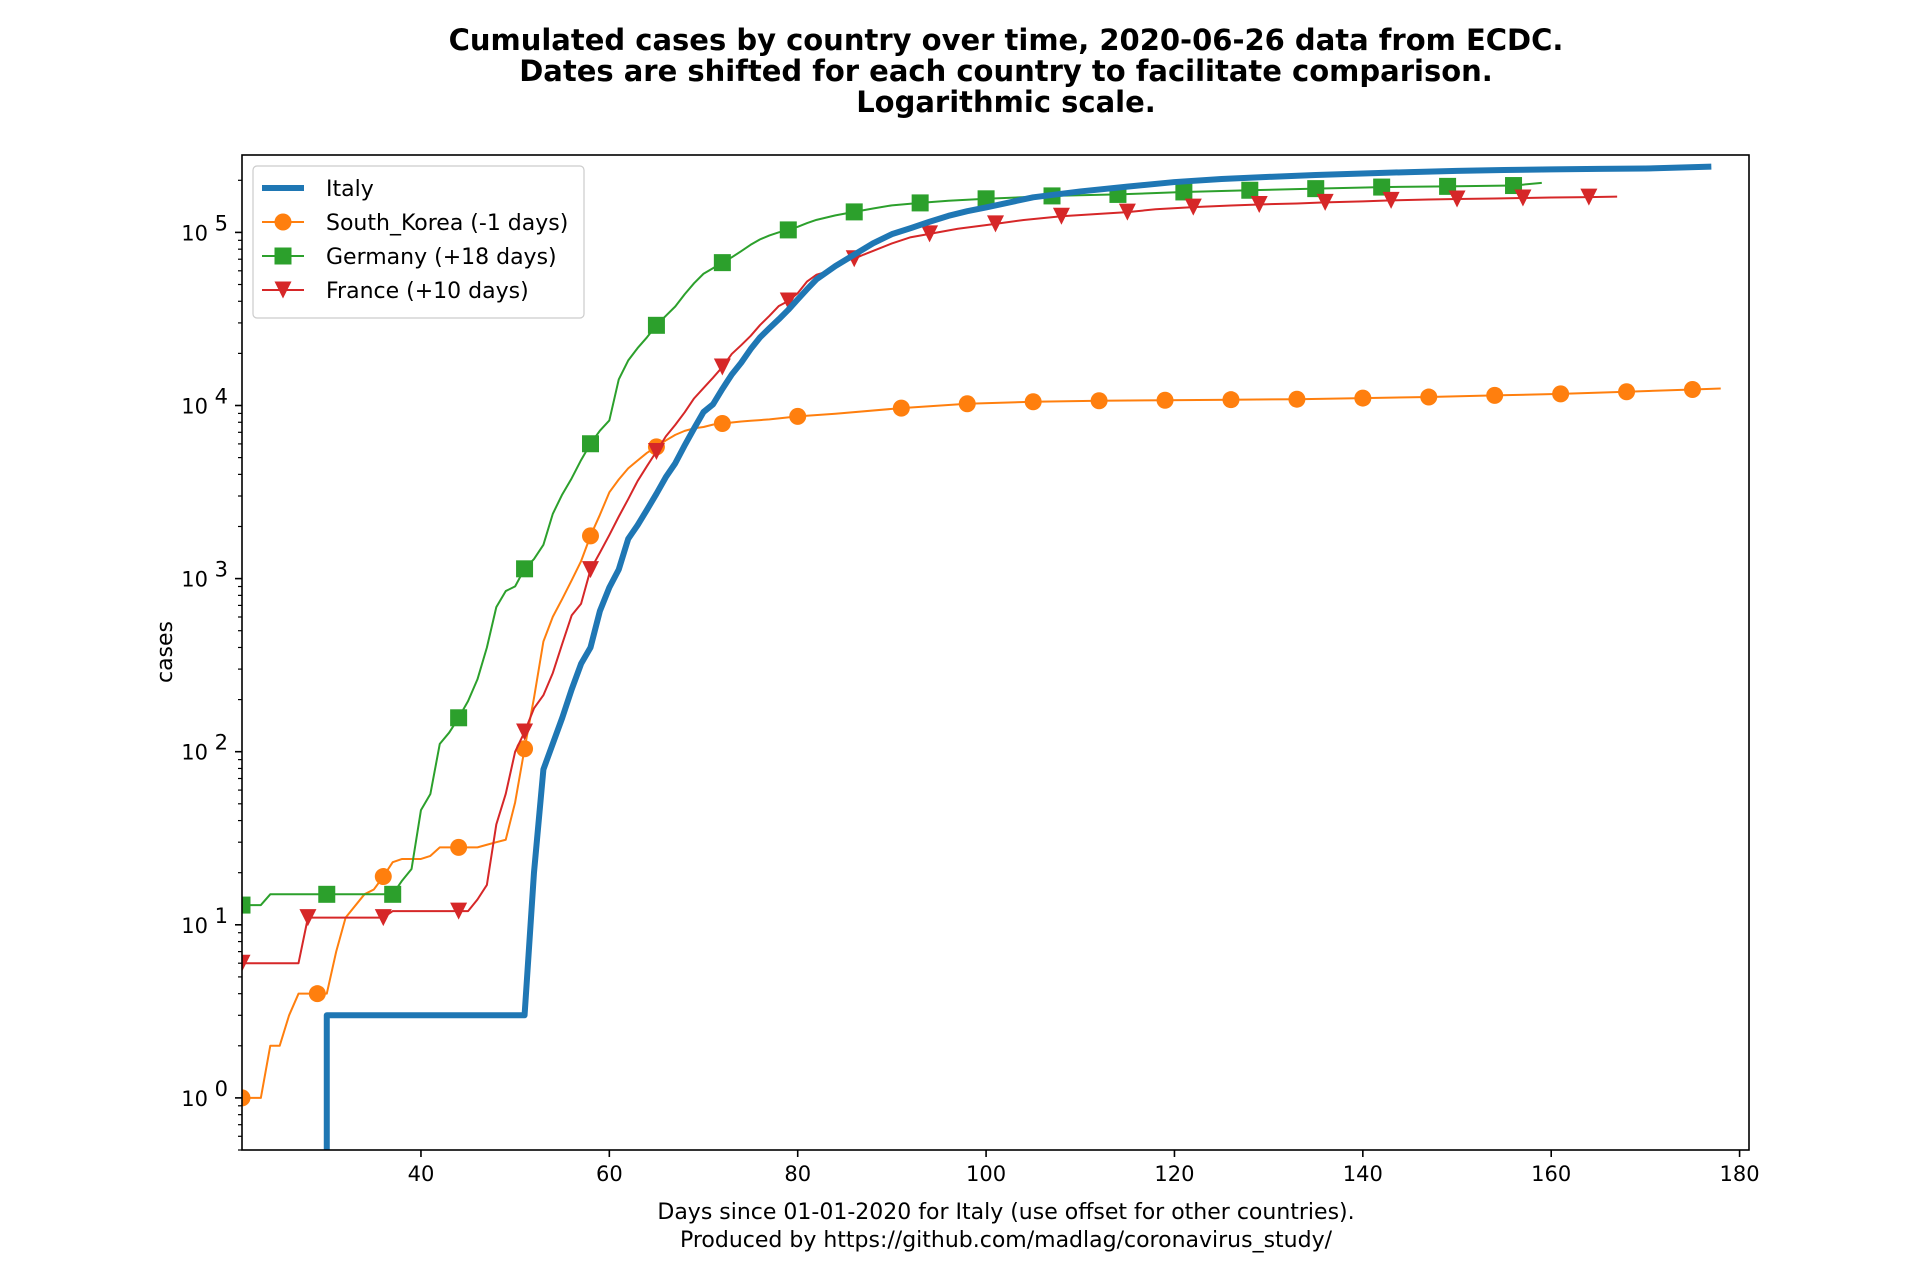 The width and height of the screenshot is (1920, 1280). I want to click on legend-label: South_Korea (-1 days), so click(447, 223).